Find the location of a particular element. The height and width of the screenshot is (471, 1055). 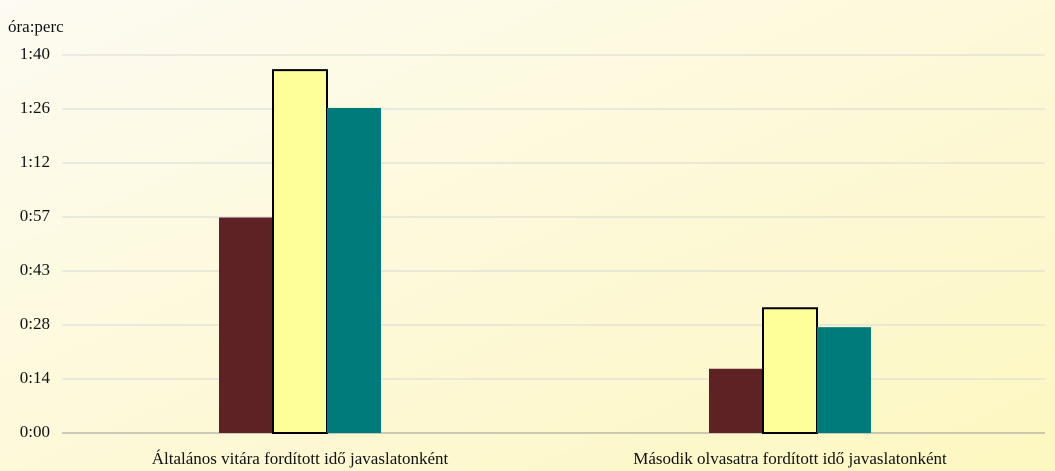

y-tick-label: 0:57 is located at coordinates (35, 215).